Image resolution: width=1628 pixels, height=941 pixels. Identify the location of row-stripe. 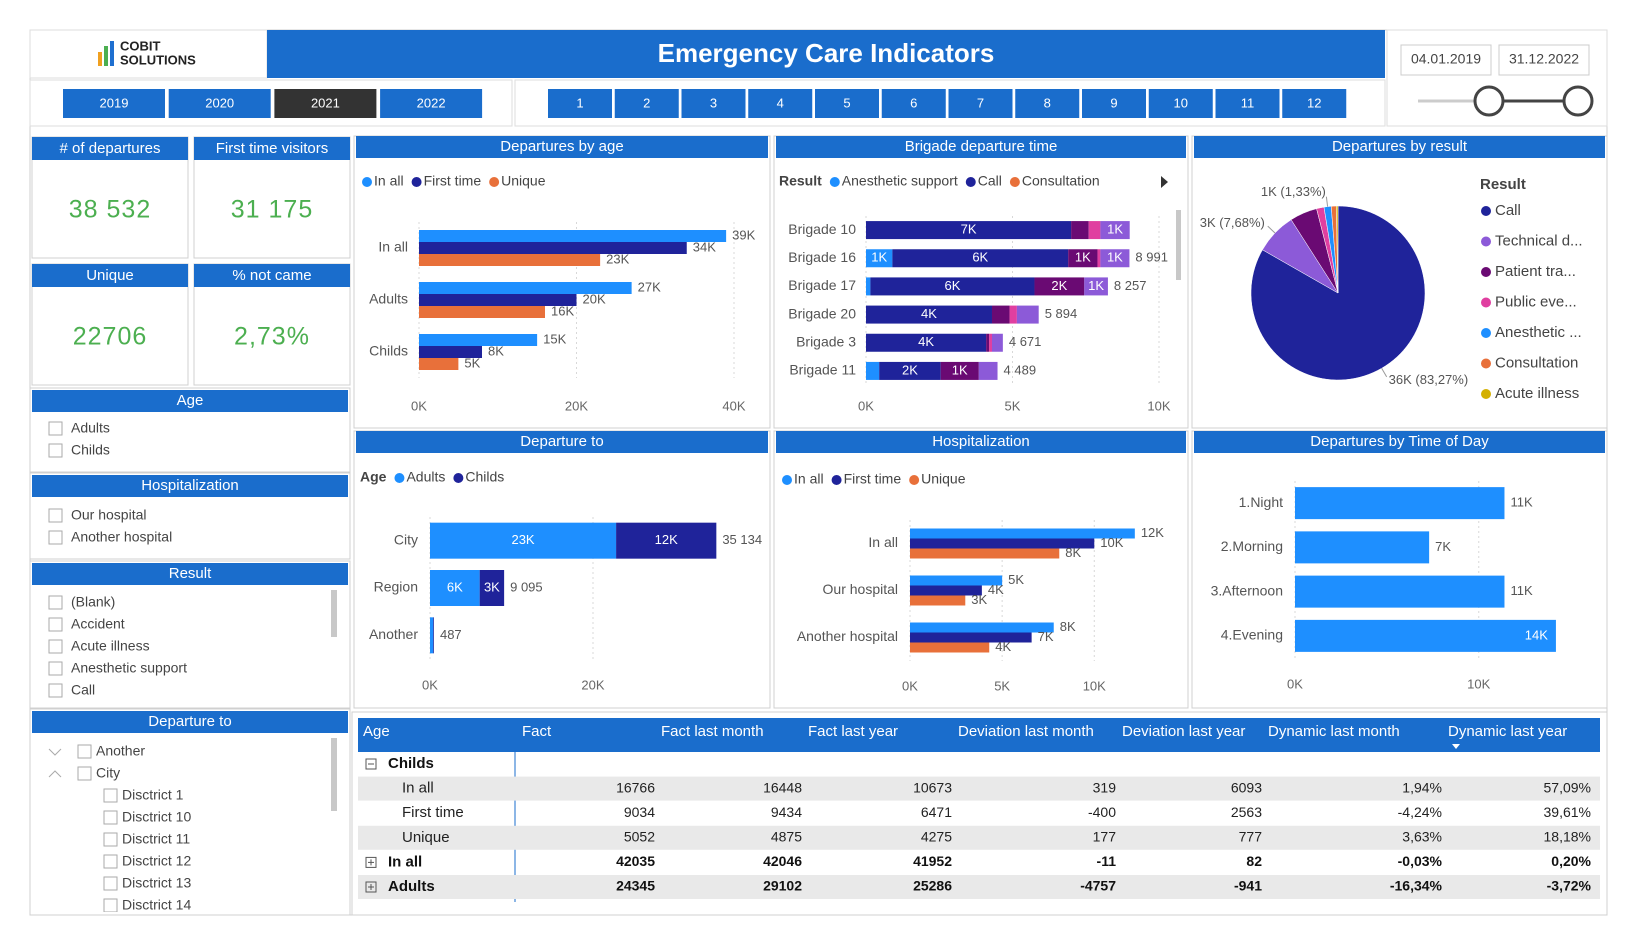
(979, 788).